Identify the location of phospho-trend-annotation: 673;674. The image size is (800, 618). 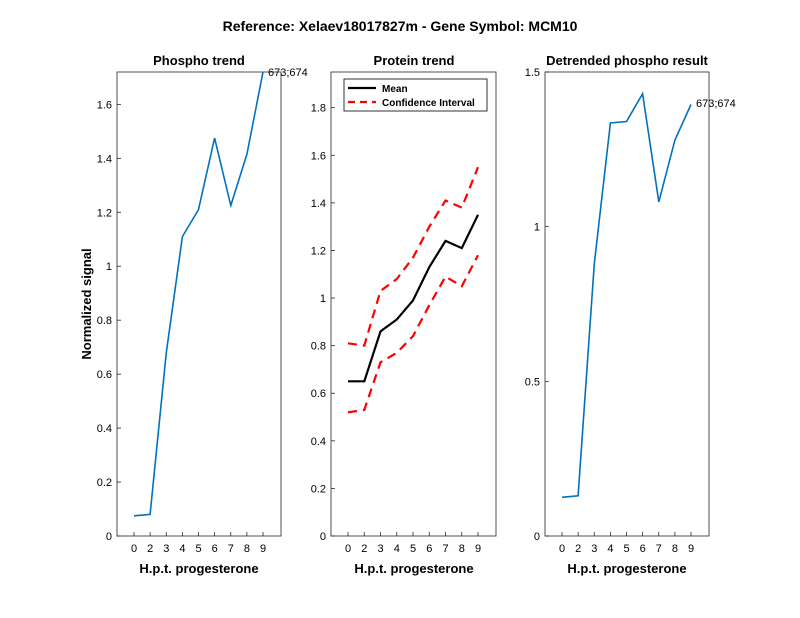
(288, 73).